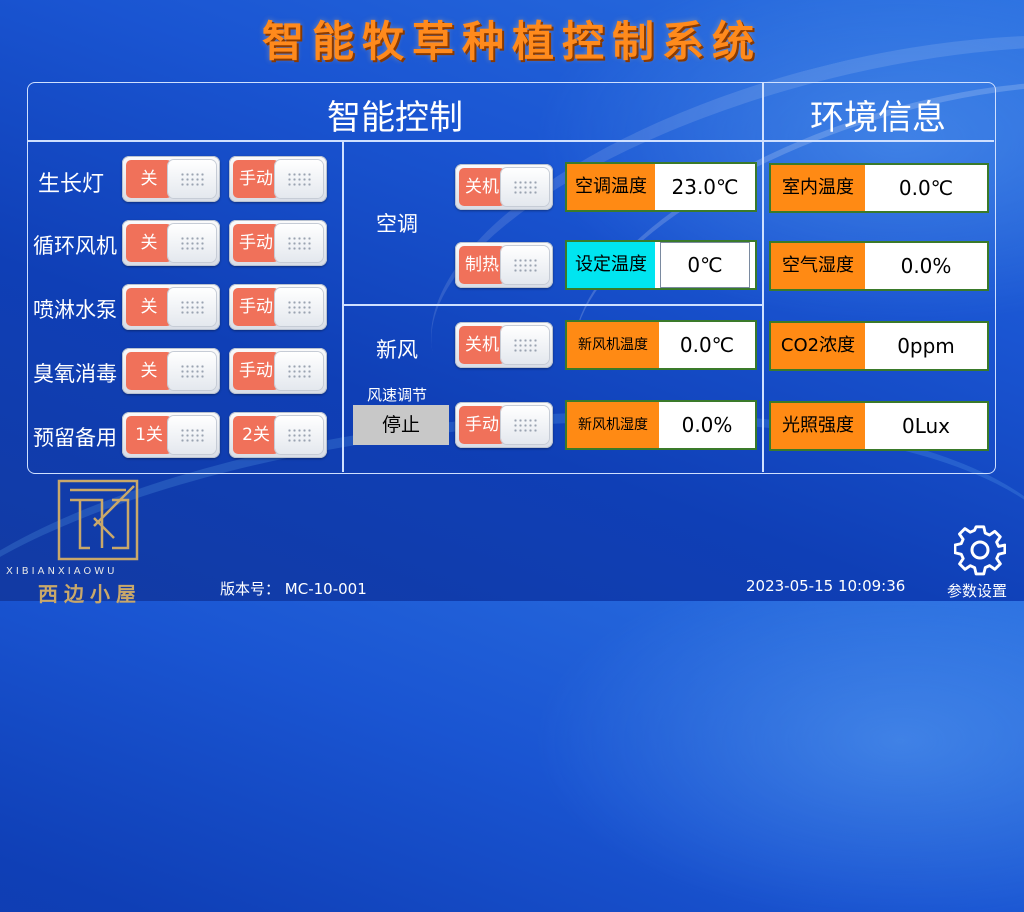 The height and width of the screenshot is (912, 1024). Describe the element at coordinates (256, 435) in the screenshot. I see `toggle-label: 2关` at that location.